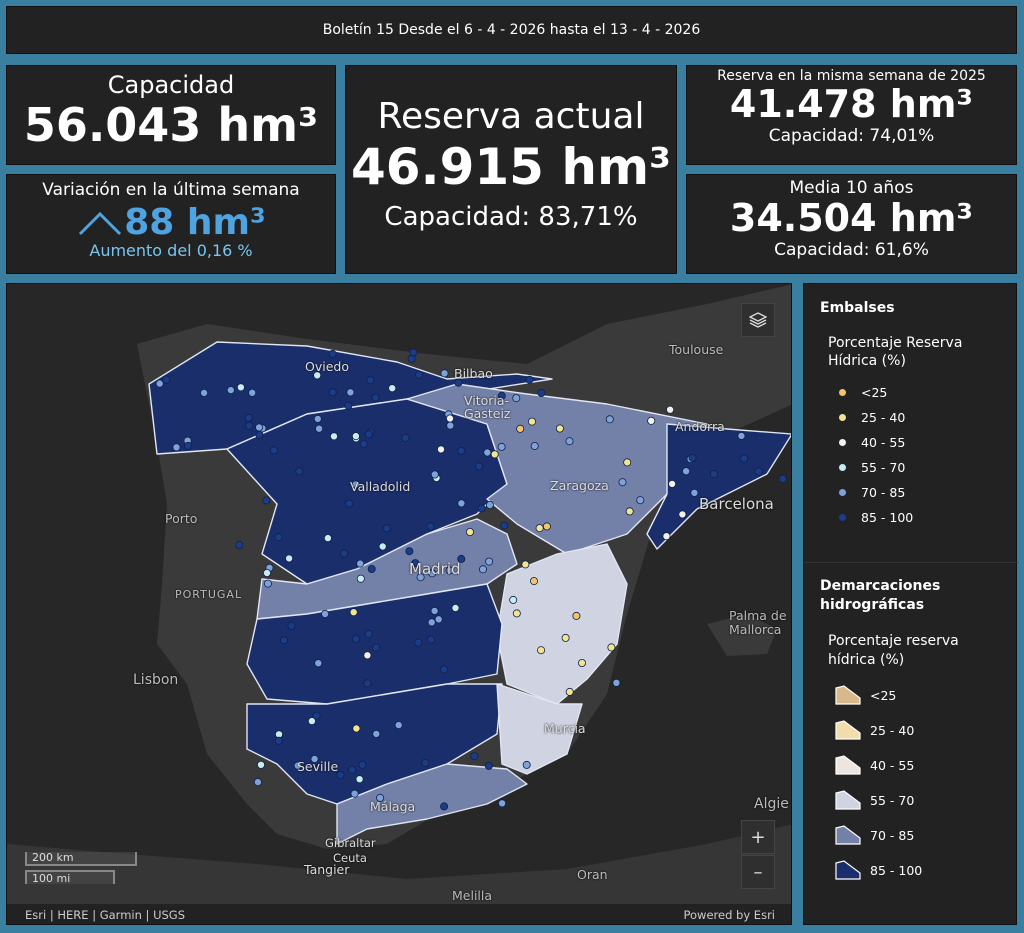 The height and width of the screenshot is (933, 1024). What do you see at coordinates (758, 320) in the screenshot?
I see `layers-button` at bounding box center [758, 320].